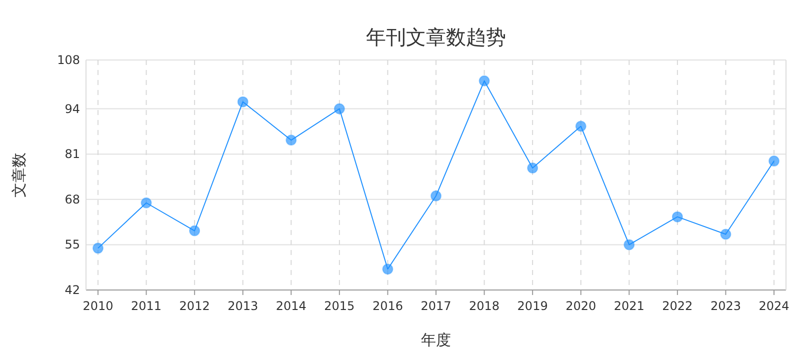 The width and height of the screenshot is (810, 360). I want to click on x-tick-label: 2012, so click(194, 306).